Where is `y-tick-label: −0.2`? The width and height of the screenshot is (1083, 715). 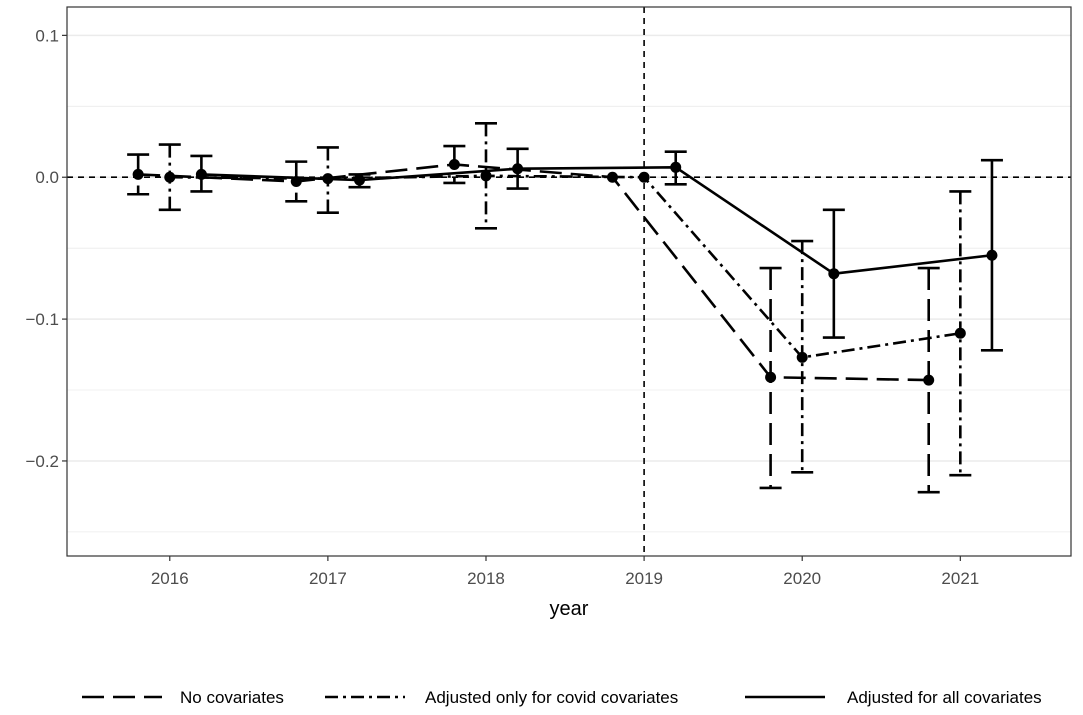
y-tick-label: −0.2 is located at coordinates (42, 461).